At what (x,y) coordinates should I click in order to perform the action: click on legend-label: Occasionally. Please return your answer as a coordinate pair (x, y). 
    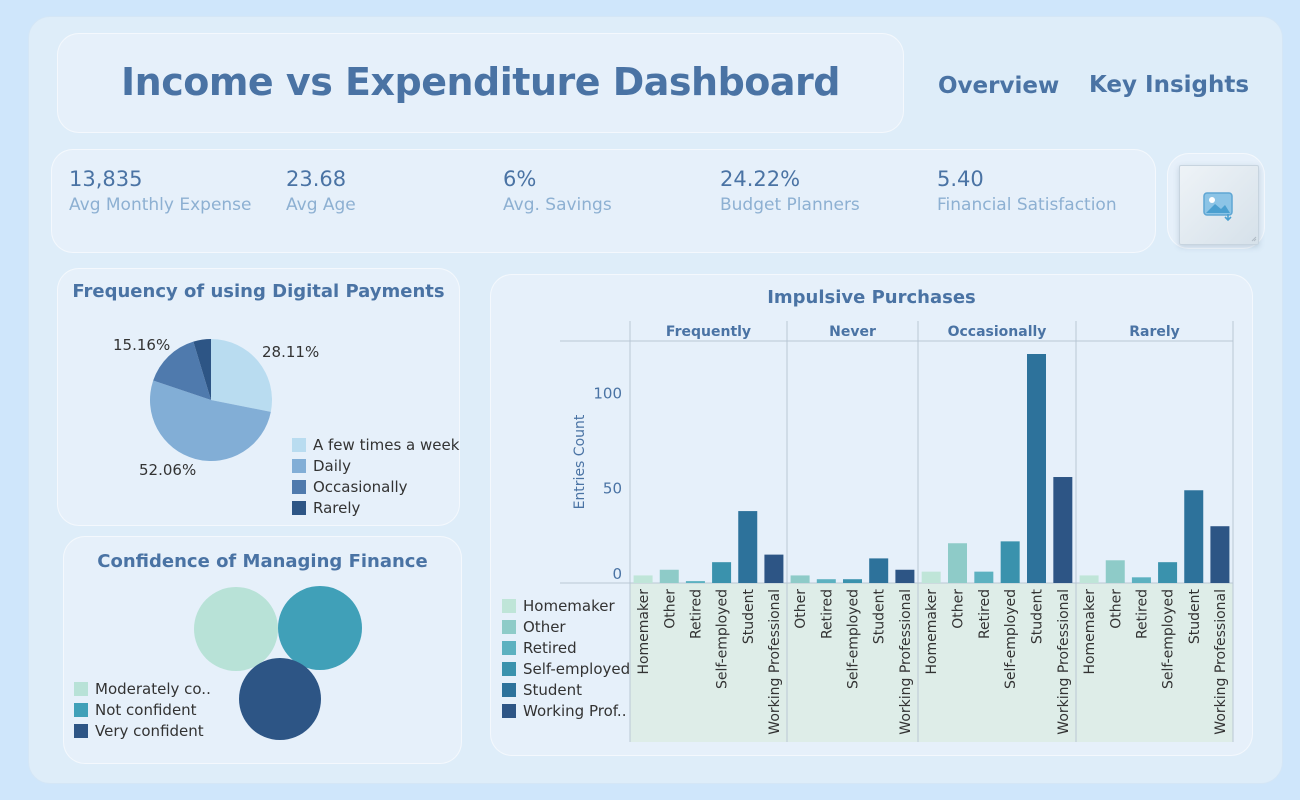
    Looking at the image, I should click on (360, 486).